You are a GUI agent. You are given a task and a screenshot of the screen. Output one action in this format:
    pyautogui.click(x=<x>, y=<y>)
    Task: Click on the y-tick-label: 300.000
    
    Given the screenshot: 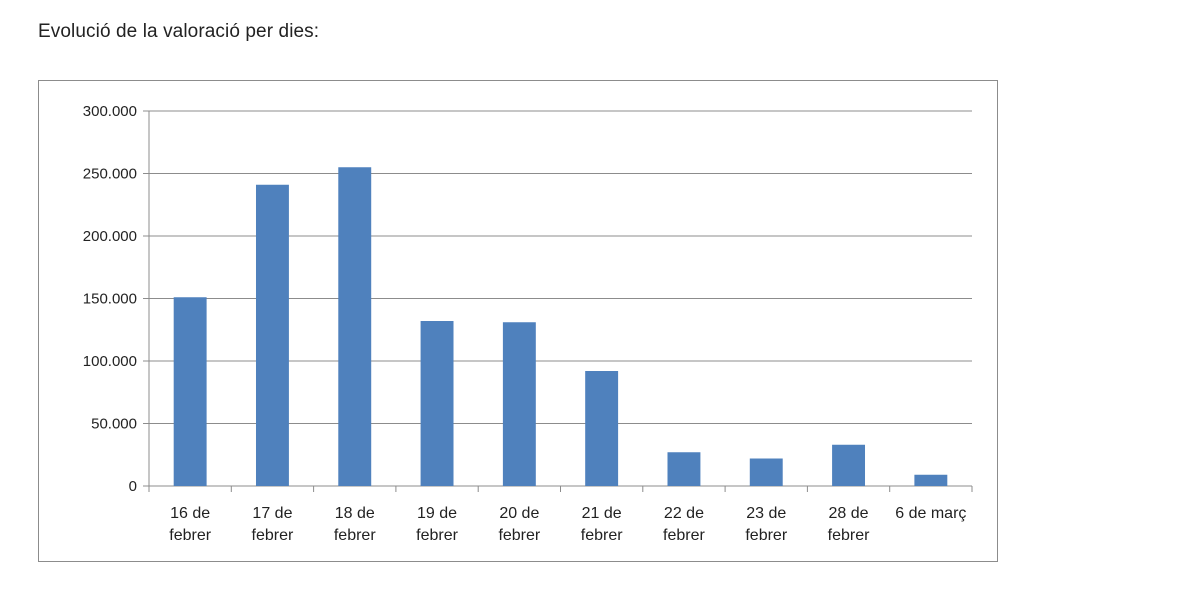 What is the action you would take?
    pyautogui.click(x=110, y=111)
    